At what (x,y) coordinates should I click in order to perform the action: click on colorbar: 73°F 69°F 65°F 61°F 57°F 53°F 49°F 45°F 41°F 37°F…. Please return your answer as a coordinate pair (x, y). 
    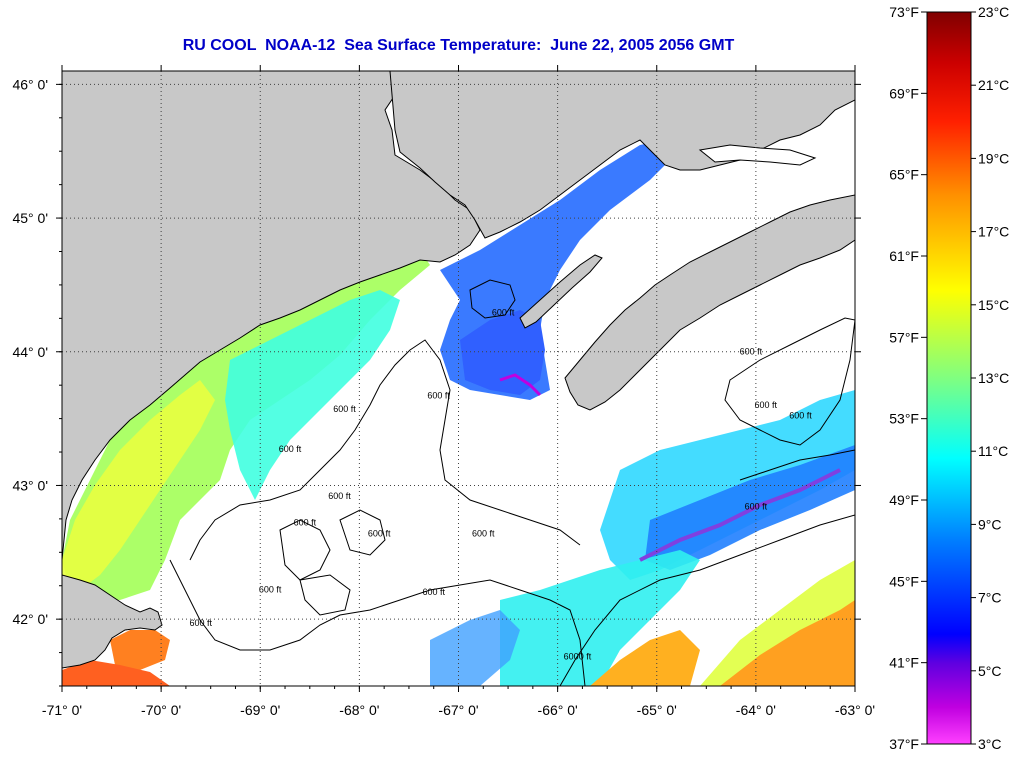
    Looking at the image, I should click on (949, 378).